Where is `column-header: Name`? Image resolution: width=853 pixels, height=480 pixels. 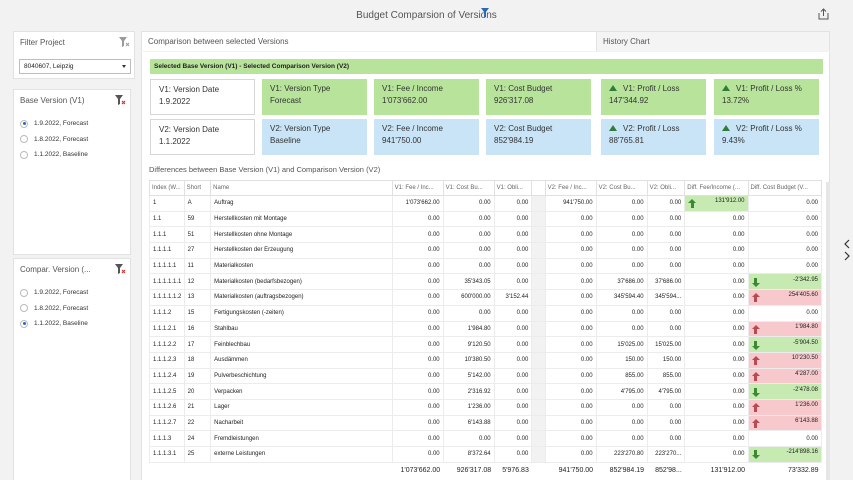 column-header: Name is located at coordinates (301, 188).